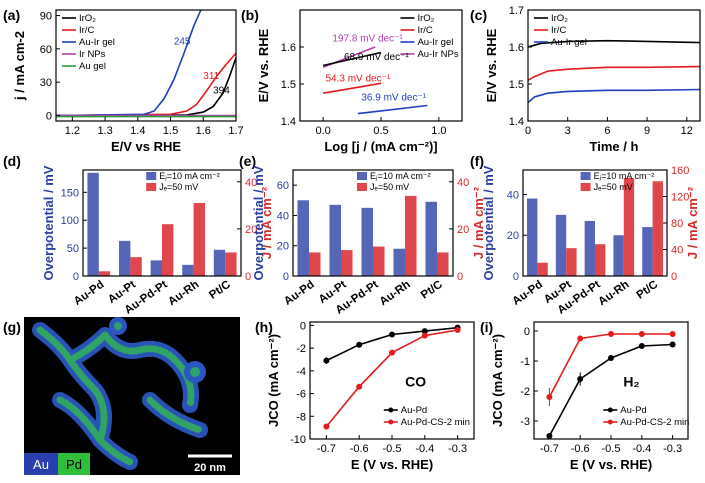 This screenshot has width=705, height=483. I want to click on y-tick-label-e-1: 20, so click(283, 247).